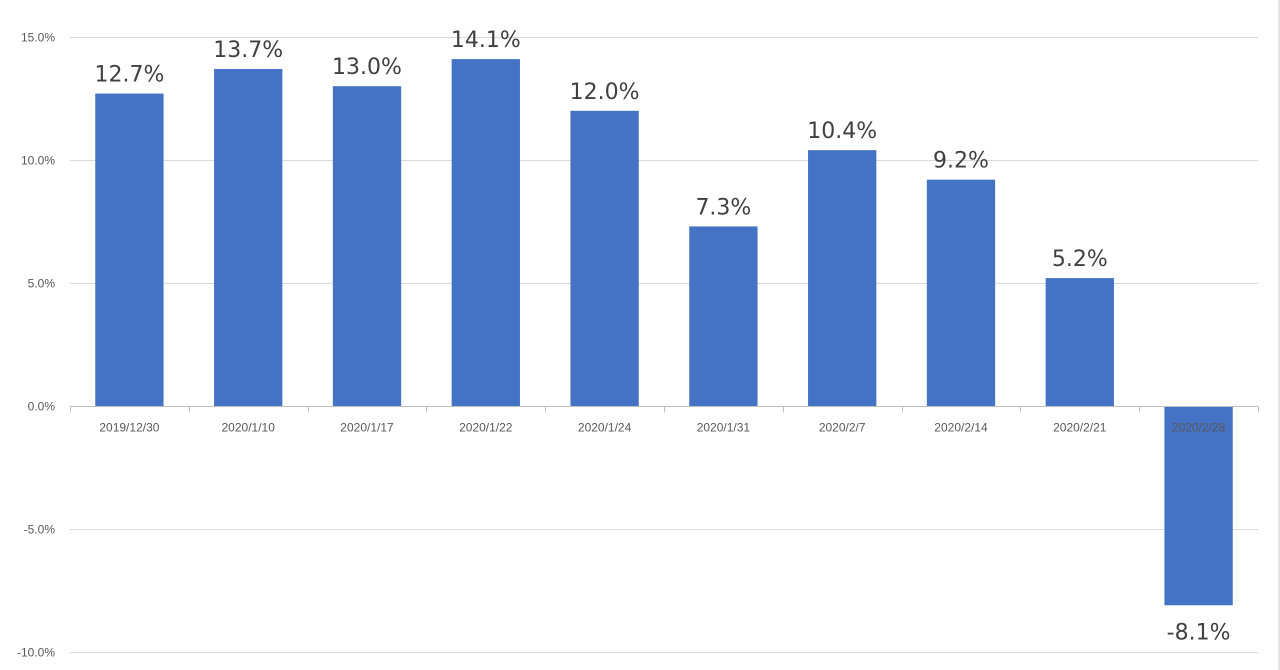  Describe the element at coordinates (249, 428) in the screenshot. I see `x-category-label: 2020/1/10` at that location.